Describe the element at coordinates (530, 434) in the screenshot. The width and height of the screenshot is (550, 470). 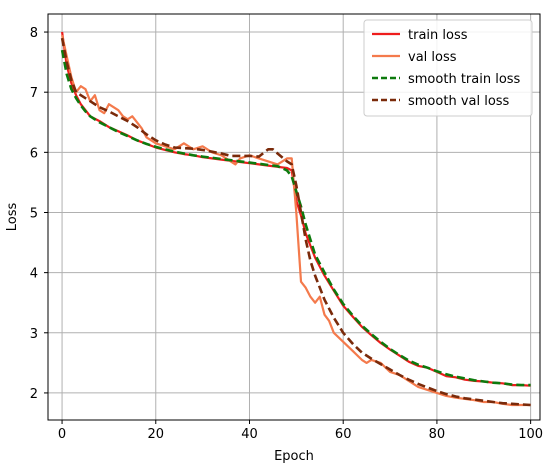
I see `x-tick-label: 100` at that location.